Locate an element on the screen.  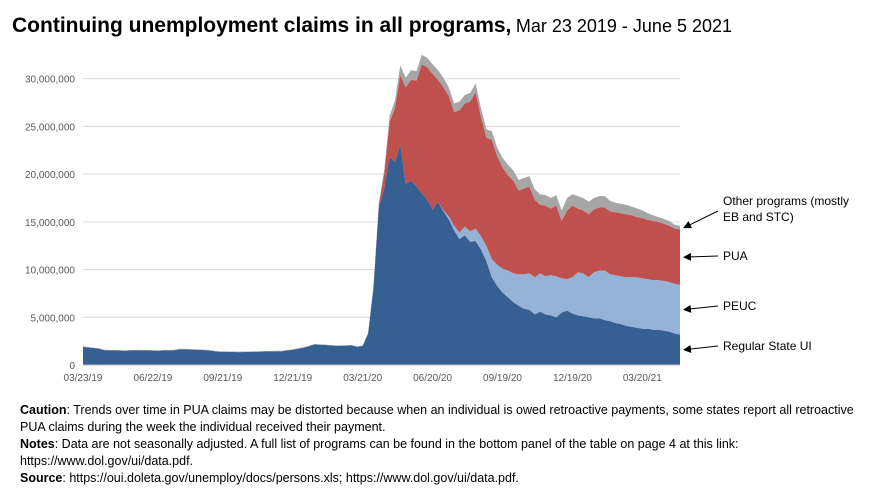
x-tick-label: 06/20/20 is located at coordinates (432, 378).